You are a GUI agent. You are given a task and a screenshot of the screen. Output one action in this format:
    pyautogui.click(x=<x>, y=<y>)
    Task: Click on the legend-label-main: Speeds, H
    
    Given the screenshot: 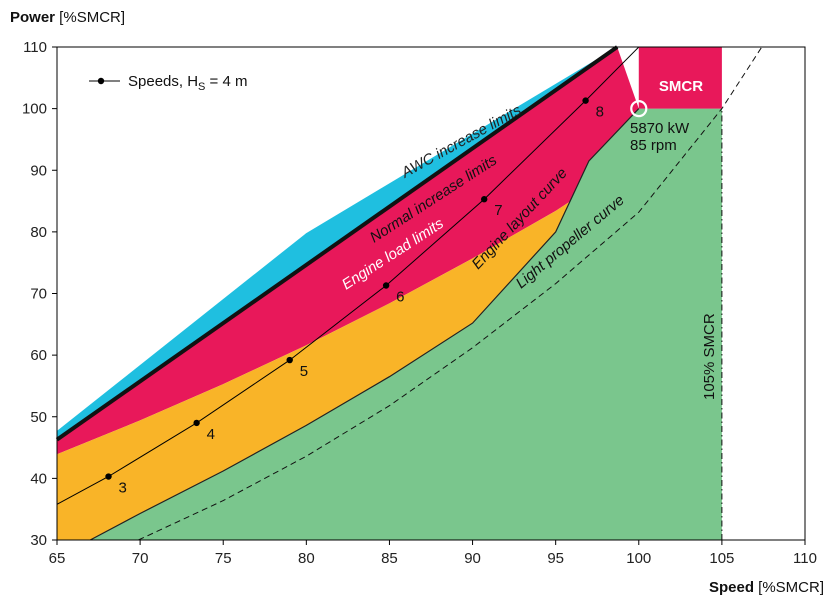 What is the action you would take?
    pyautogui.click(x=163, y=81)
    